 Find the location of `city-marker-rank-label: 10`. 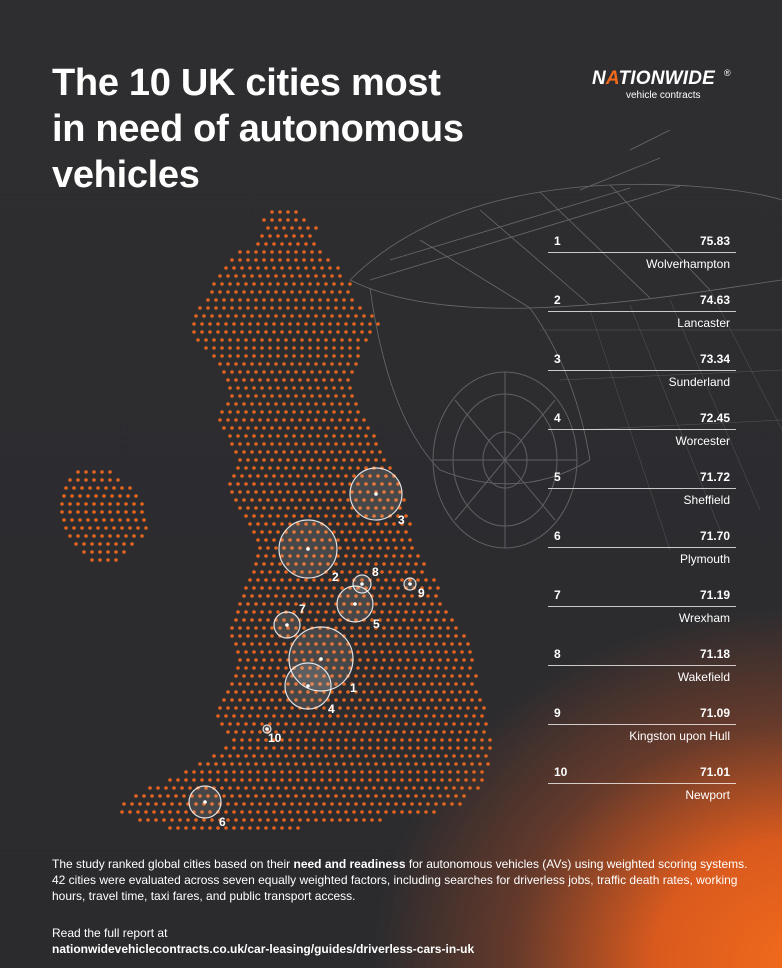

city-marker-rank-label: 10 is located at coordinates (275, 738).